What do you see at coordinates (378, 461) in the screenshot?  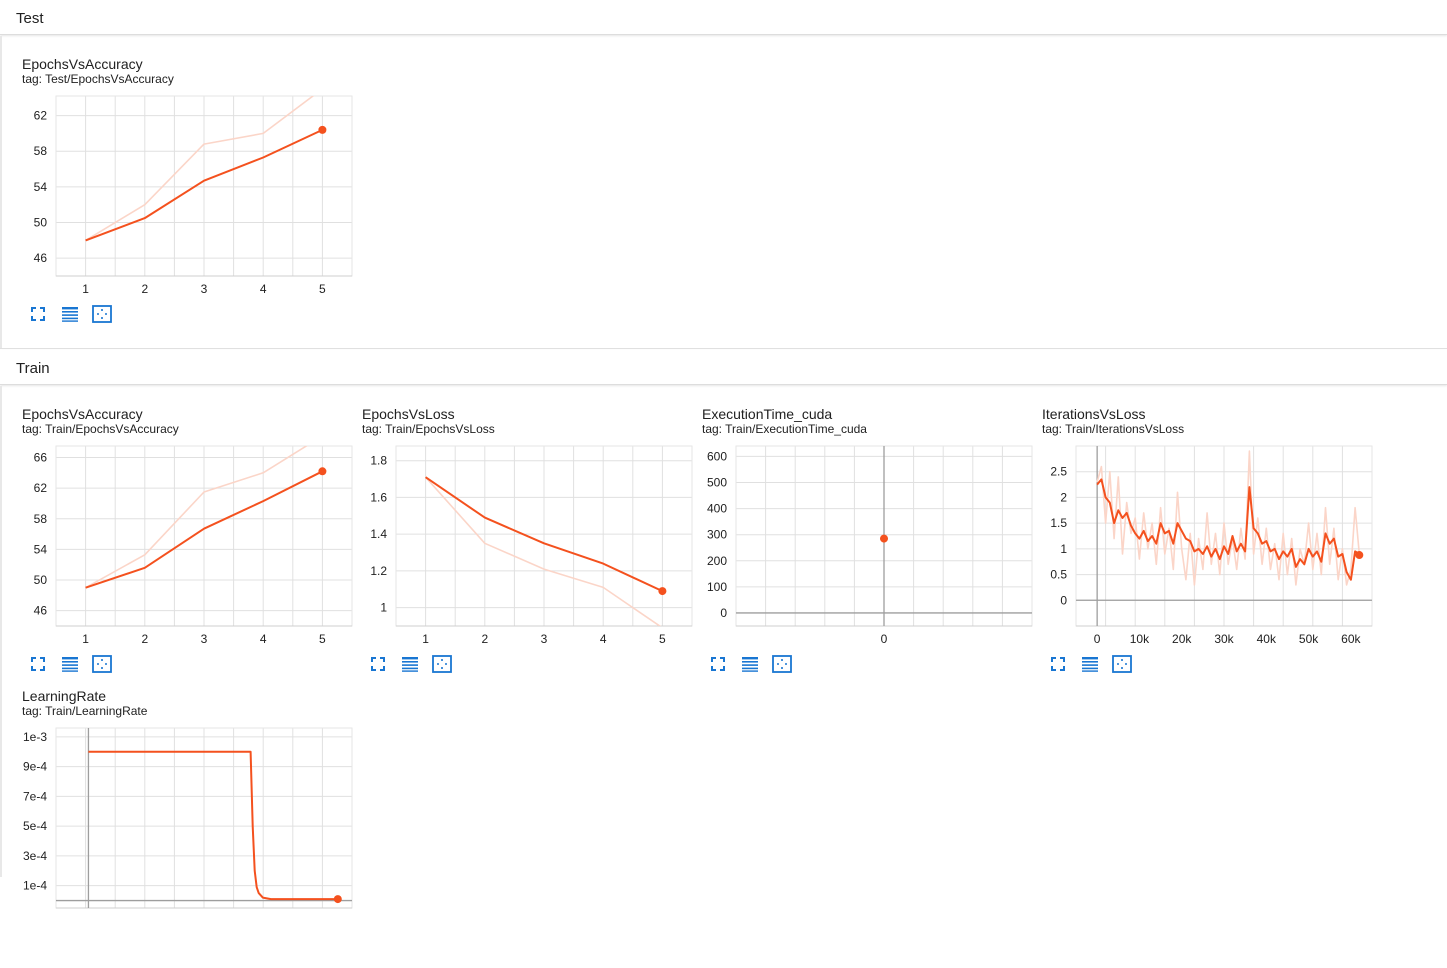 I see `y-tick-label: 1.8` at bounding box center [378, 461].